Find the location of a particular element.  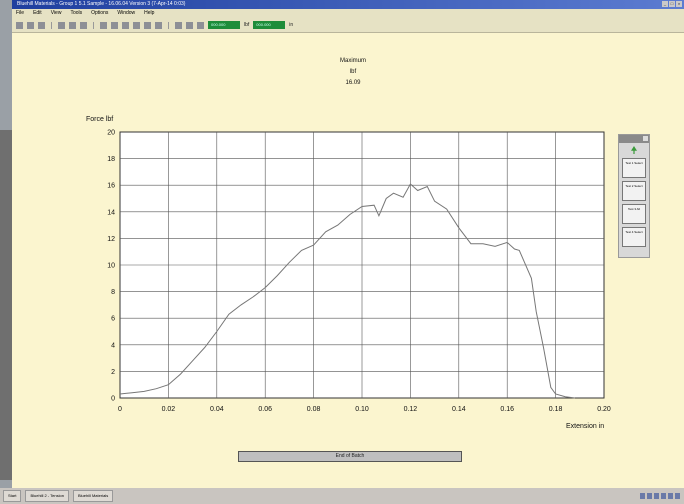

save-icon is located at coordinates (41, 25).